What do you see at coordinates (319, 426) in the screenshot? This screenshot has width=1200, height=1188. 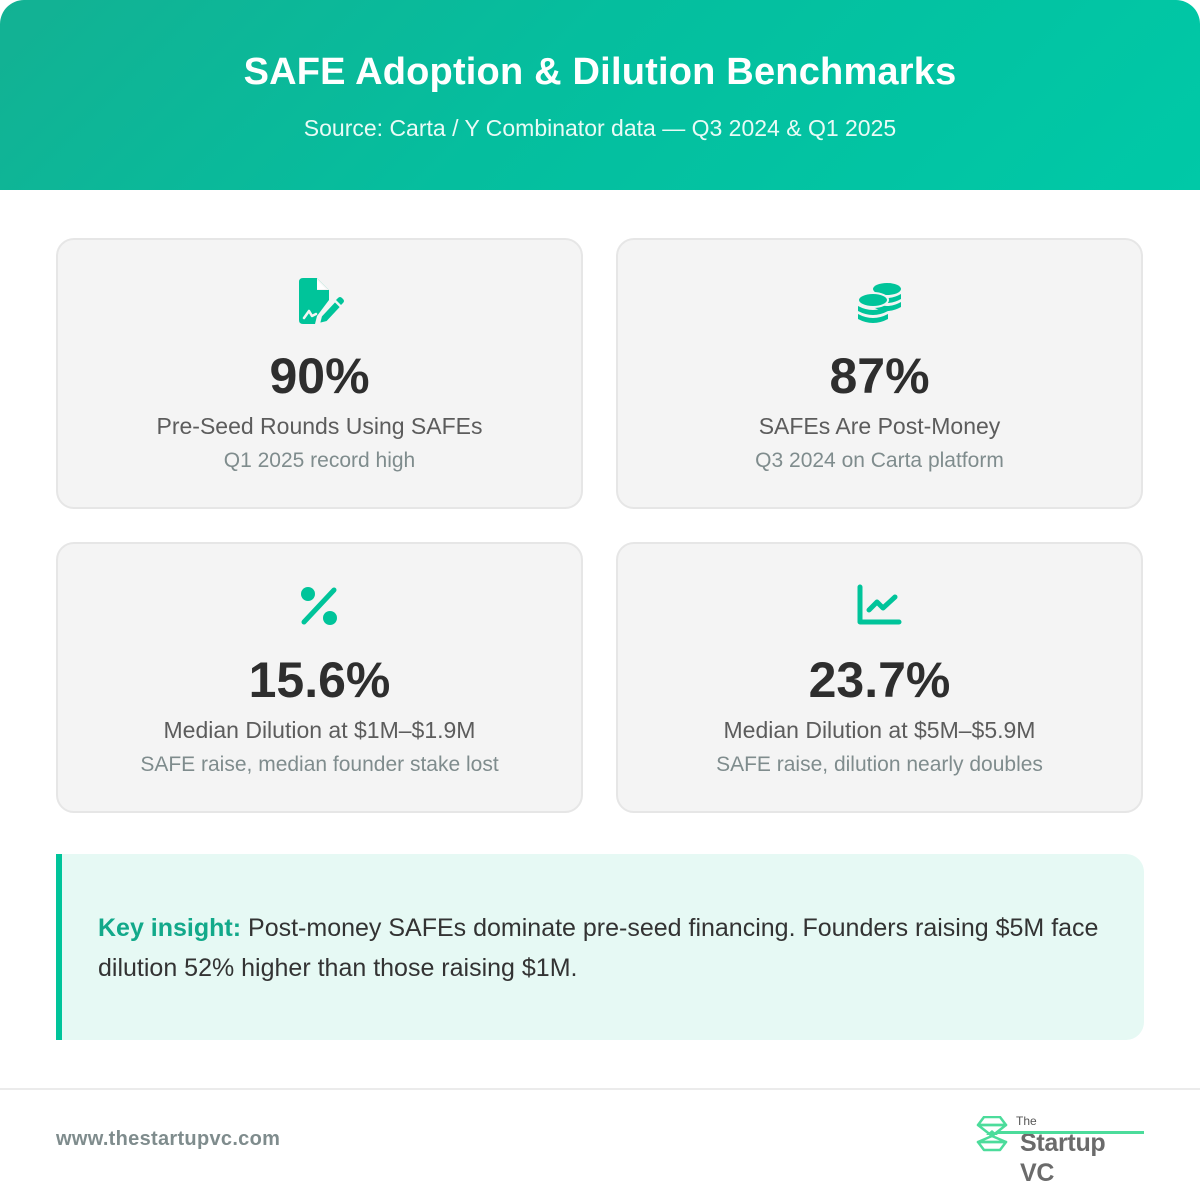 I see `stat-label: Pre-Seed Rounds Using SAFEs` at bounding box center [319, 426].